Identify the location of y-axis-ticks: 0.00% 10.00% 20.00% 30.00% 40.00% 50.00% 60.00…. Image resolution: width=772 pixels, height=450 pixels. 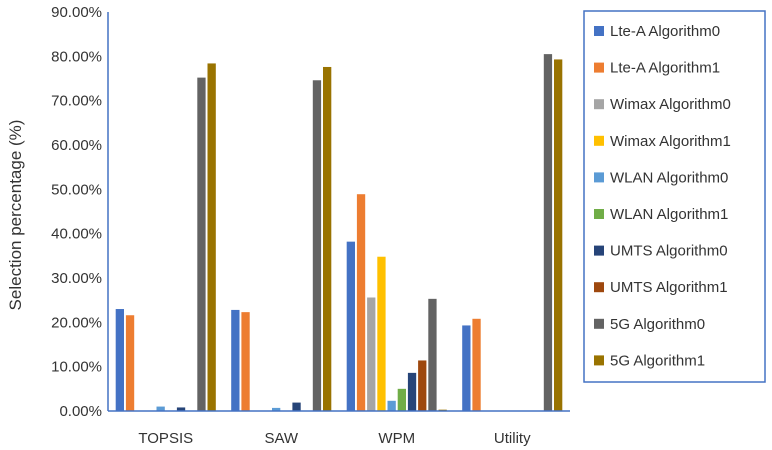
(76, 212).